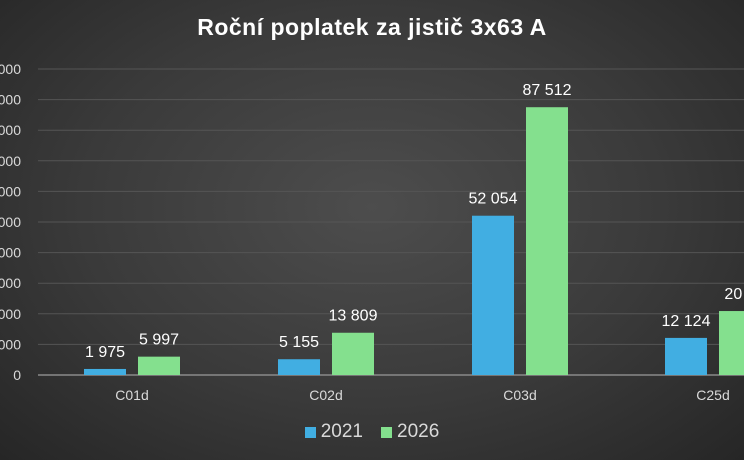  Describe the element at coordinates (105, 371) in the screenshot. I see `bar-2021-C01d` at that location.